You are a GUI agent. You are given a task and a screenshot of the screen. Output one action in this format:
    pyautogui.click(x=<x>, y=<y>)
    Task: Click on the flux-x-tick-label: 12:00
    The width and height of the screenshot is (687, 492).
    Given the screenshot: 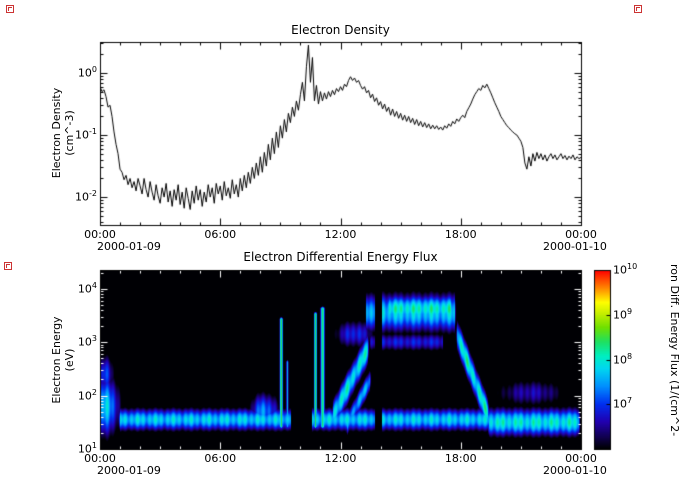 What is the action you would take?
    pyautogui.click(x=340, y=458)
    